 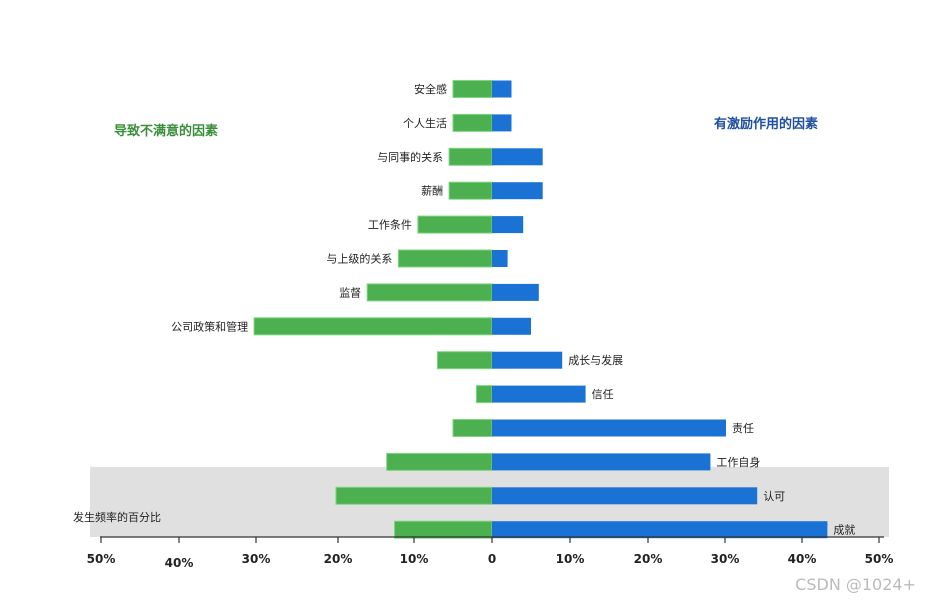 I want to click on watermark: CSDN @1024+, so click(x=855, y=584).